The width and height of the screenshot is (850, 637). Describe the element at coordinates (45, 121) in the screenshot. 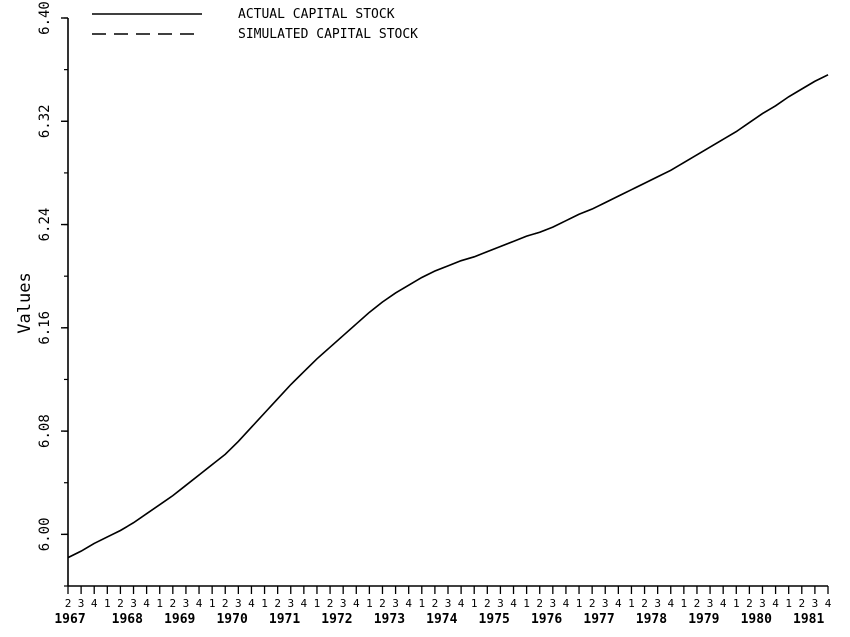

I see `y-tick-label: 6.32` at that location.